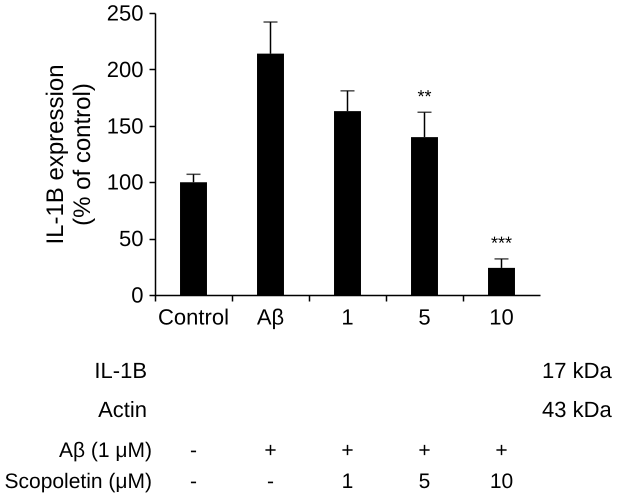 Image resolution: width=630 pixels, height=499 pixels. What do you see at coordinates (348, 481) in the screenshot?
I see `text: 1` at bounding box center [348, 481].